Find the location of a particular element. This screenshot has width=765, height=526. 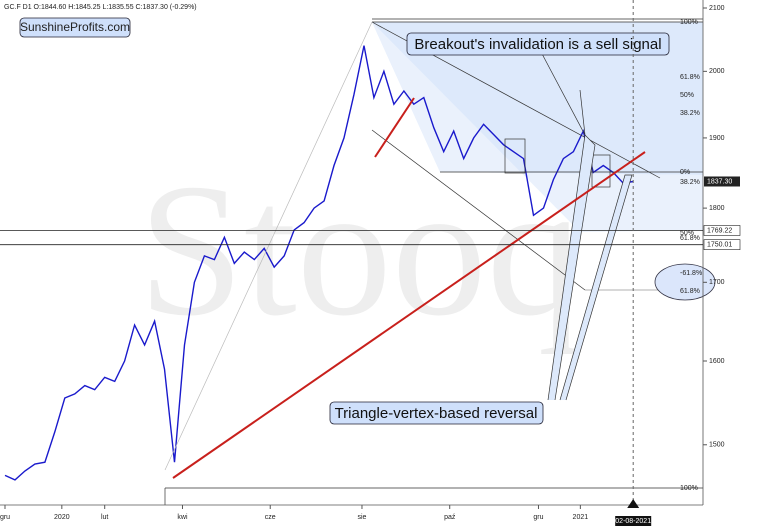

brand-box is located at coordinates (75, 27).